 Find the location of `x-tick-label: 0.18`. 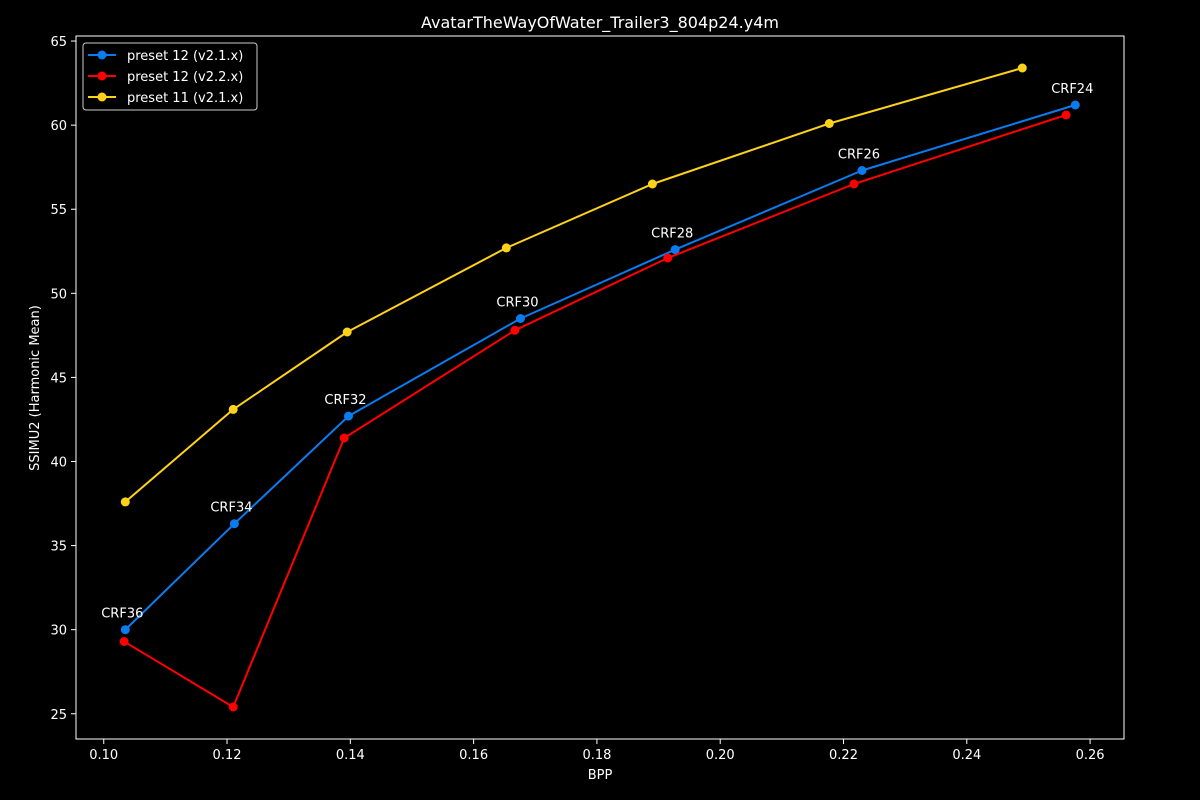

x-tick-label: 0.18 is located at coordinates (596, 755).